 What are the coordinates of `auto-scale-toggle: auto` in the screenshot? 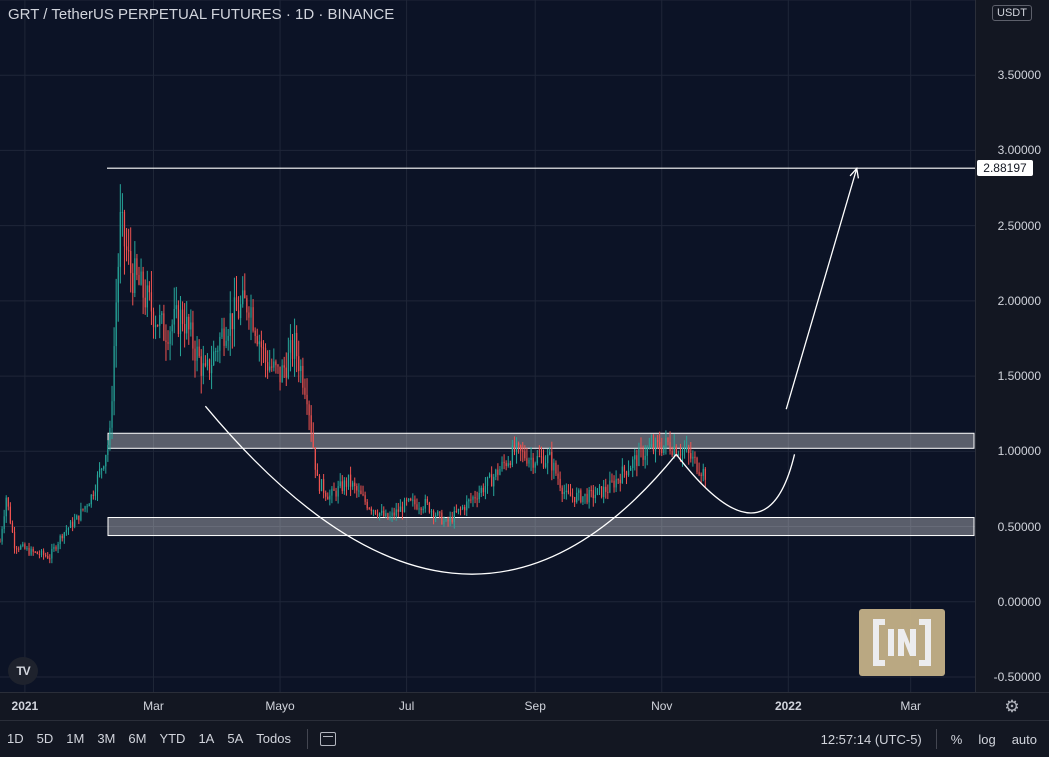 It's located at (1024, 739).